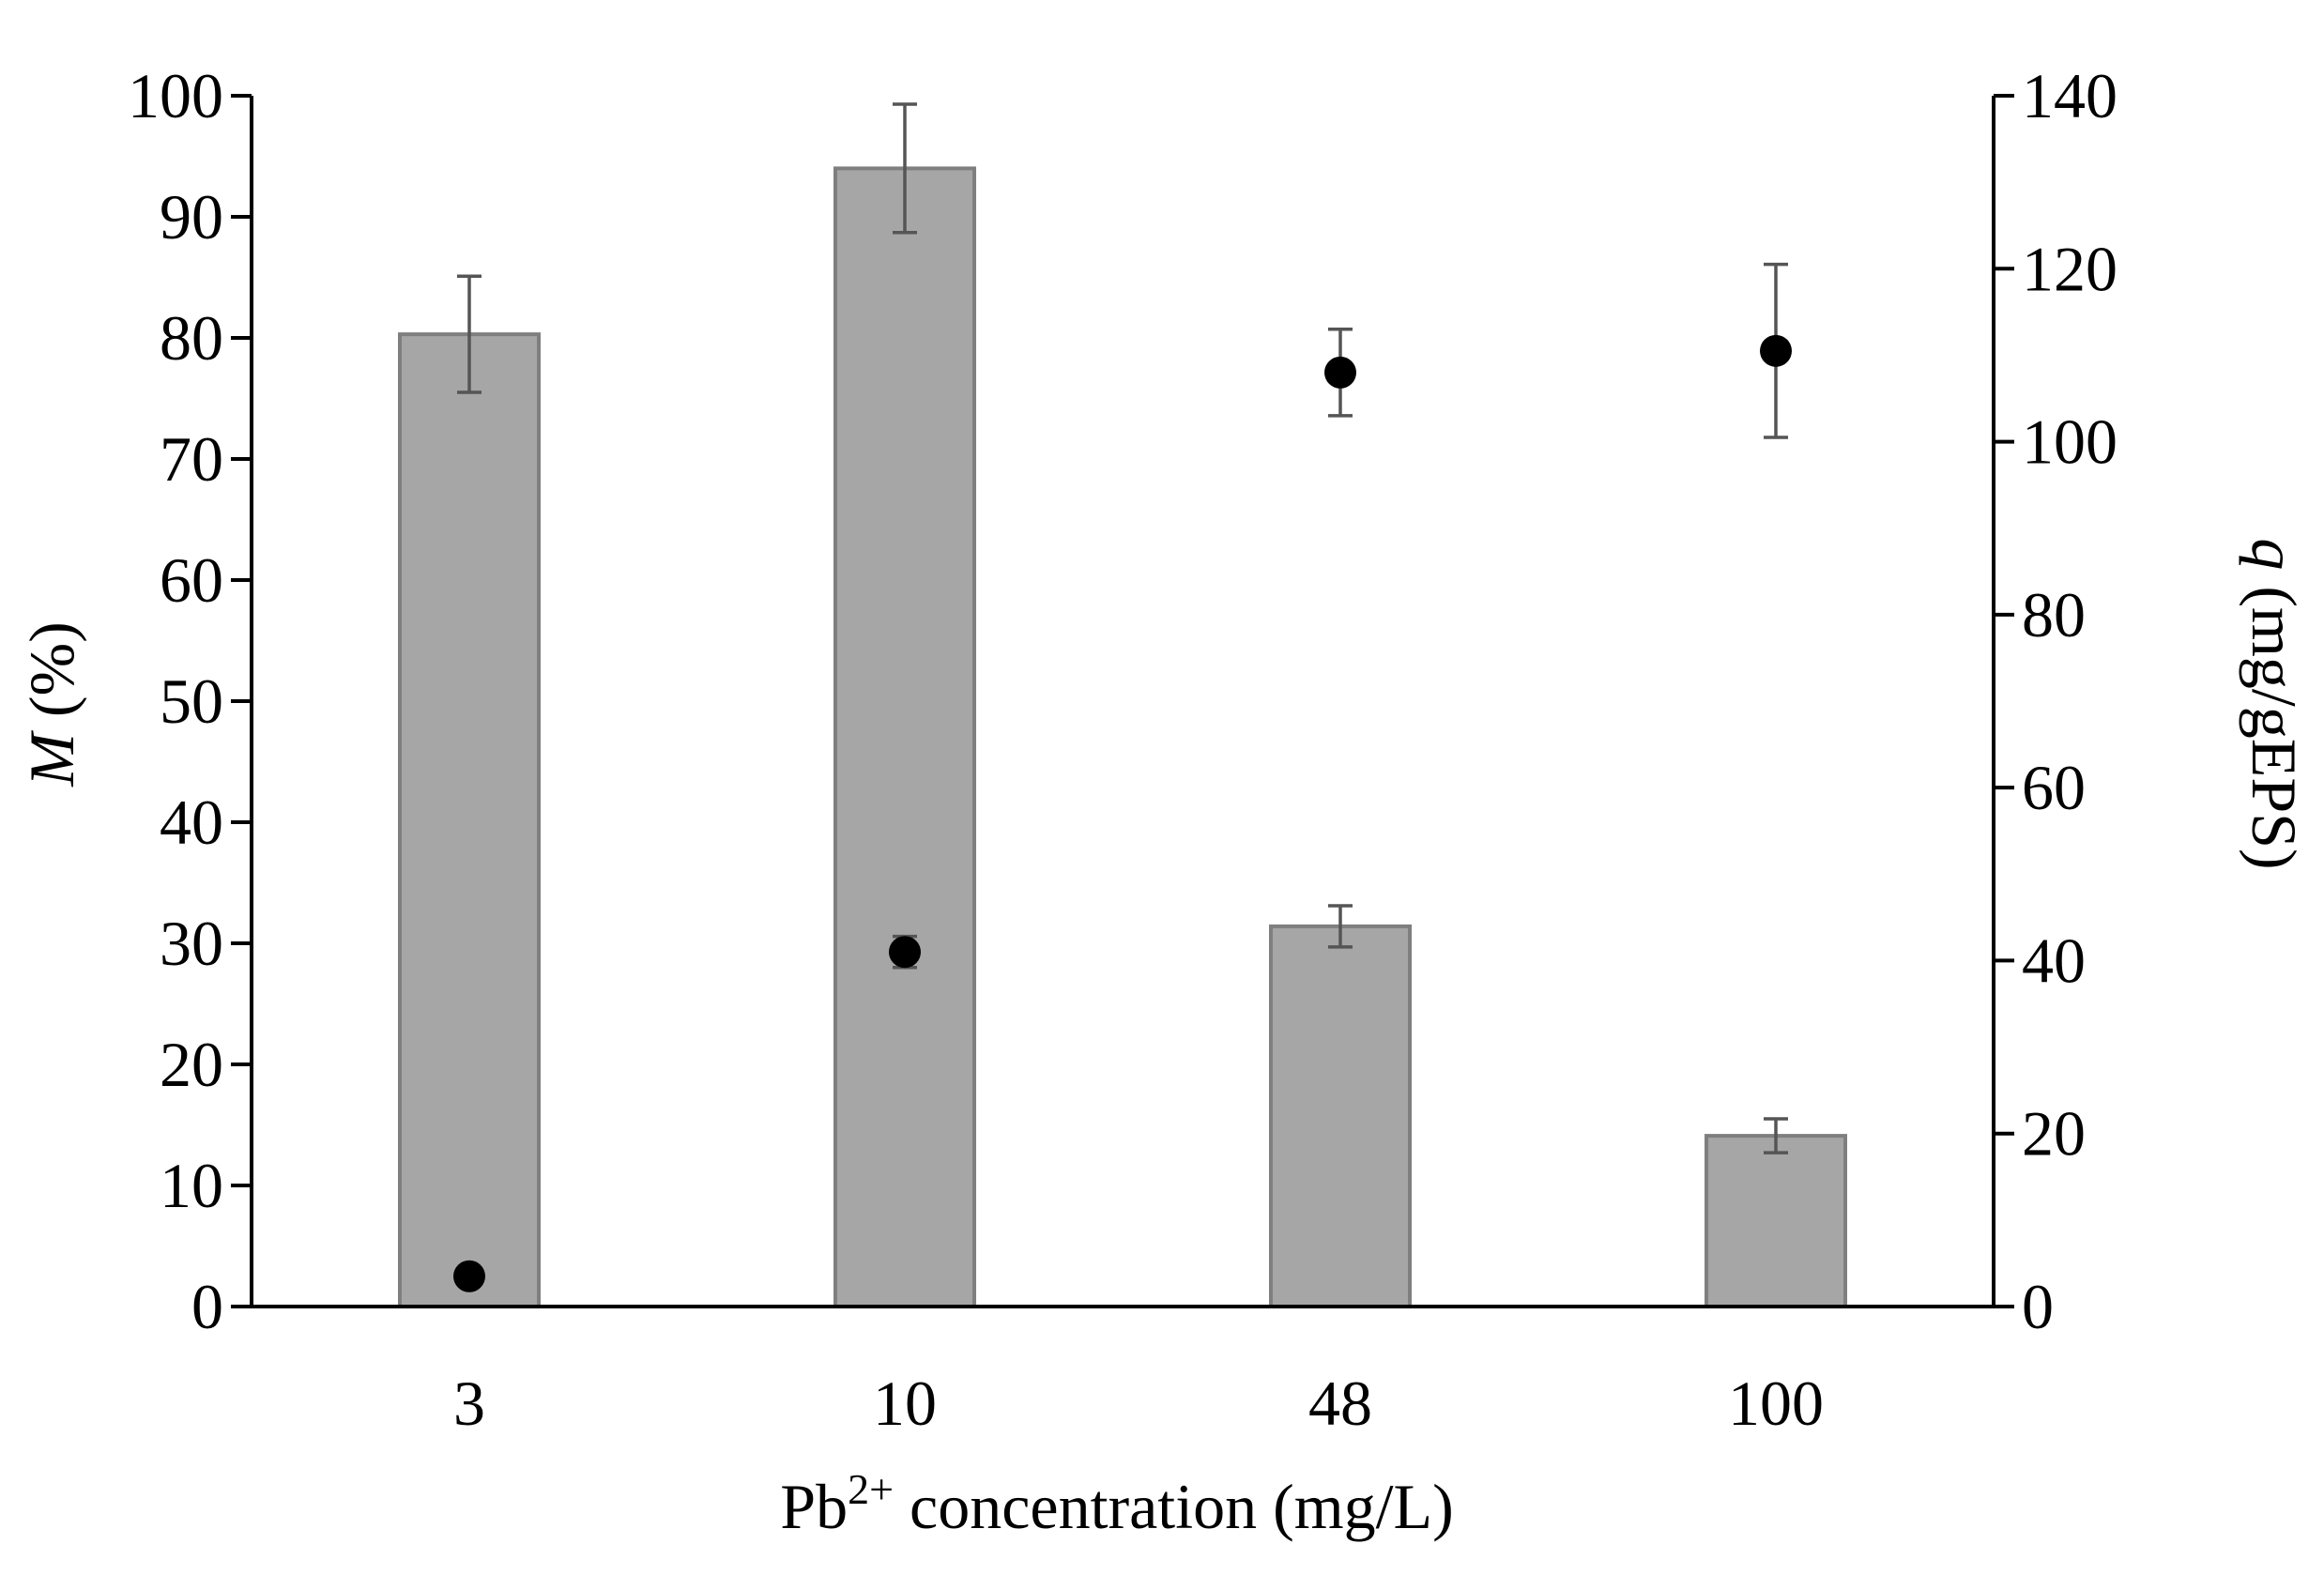  I want to click on right-y-axis-title-unit: (mg/gEPS), so click(2274, 720).